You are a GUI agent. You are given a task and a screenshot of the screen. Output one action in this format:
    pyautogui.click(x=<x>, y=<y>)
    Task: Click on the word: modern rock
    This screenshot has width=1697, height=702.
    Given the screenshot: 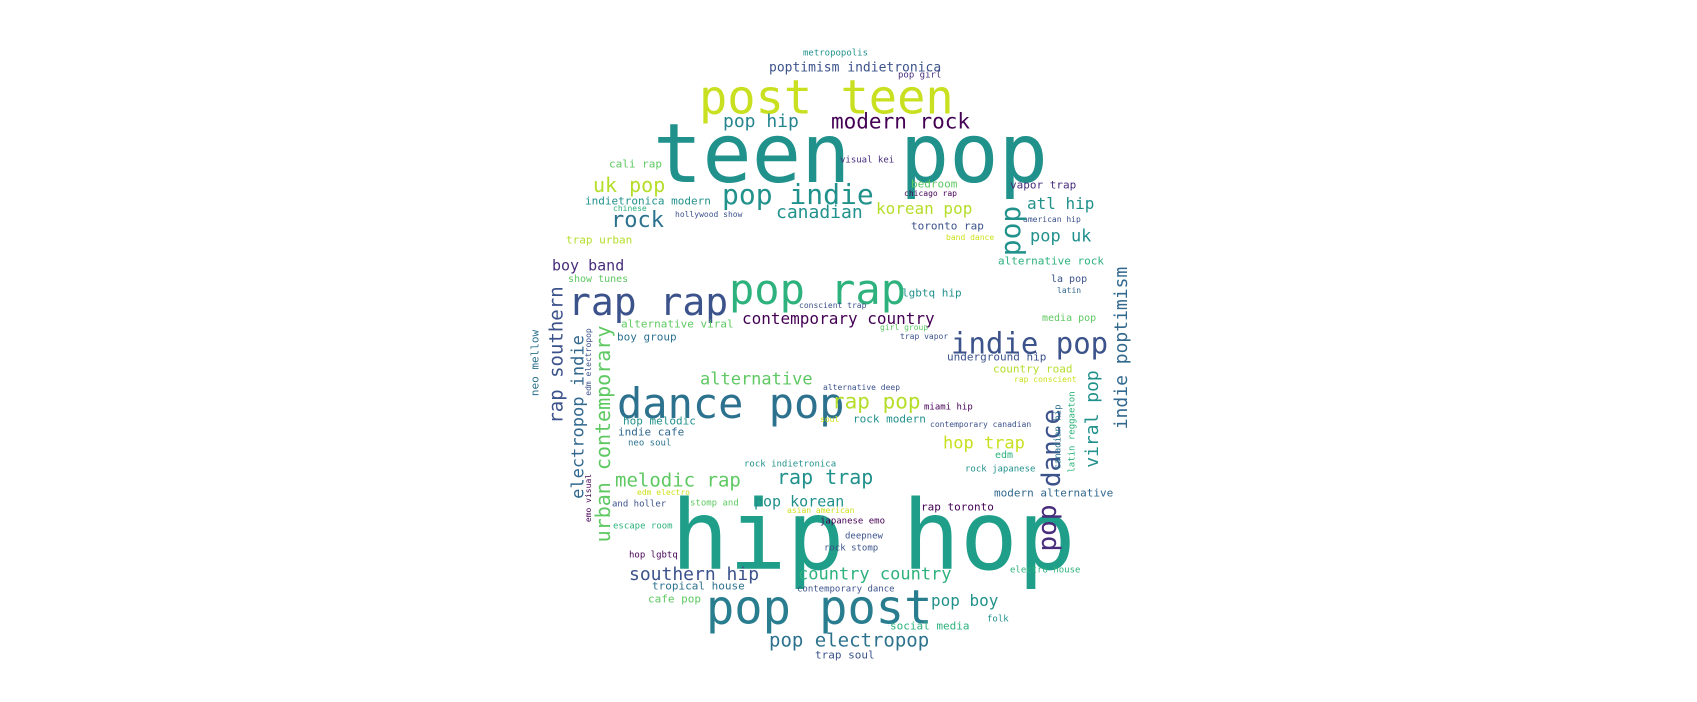 What is the action you would take?
    pyautogui.click(x=901, y=121)
    